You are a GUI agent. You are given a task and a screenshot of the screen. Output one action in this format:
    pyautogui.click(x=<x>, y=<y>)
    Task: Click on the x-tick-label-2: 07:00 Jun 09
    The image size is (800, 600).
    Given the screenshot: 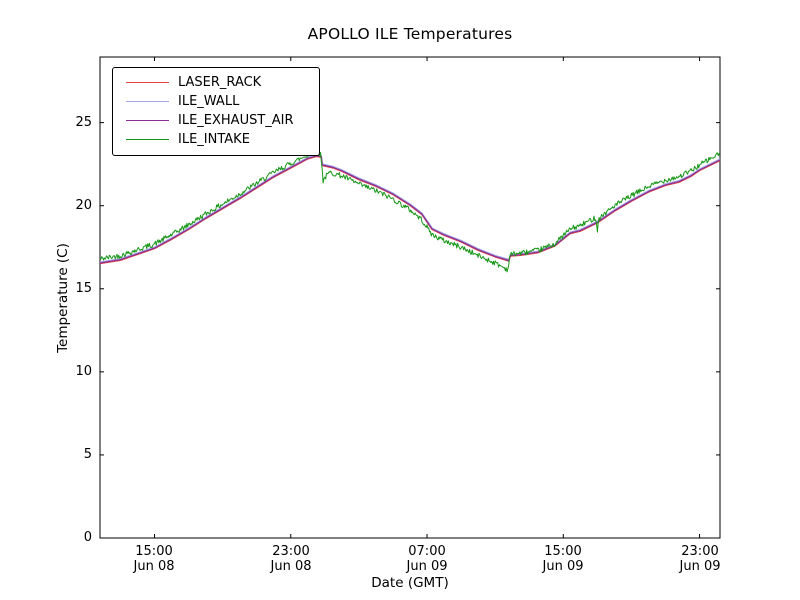 What is the action you would take?
    pyautogui.click(x=427, y=559)
    